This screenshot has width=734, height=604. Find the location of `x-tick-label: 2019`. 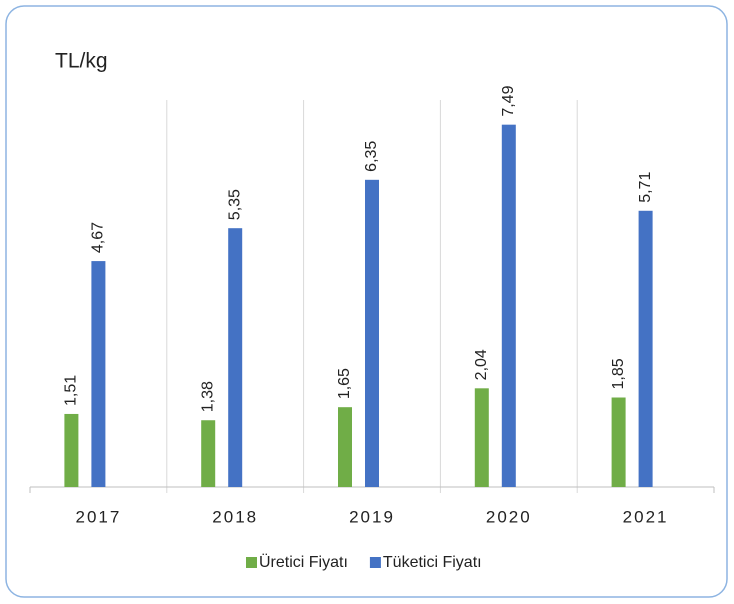

x-tick-label: 2019 is located at coordinates (372, 516).